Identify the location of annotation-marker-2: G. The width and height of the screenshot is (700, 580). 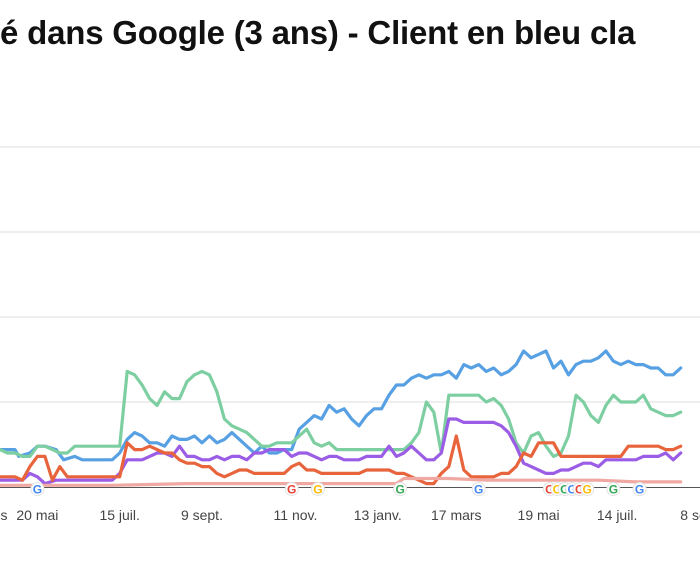
(291, 489).